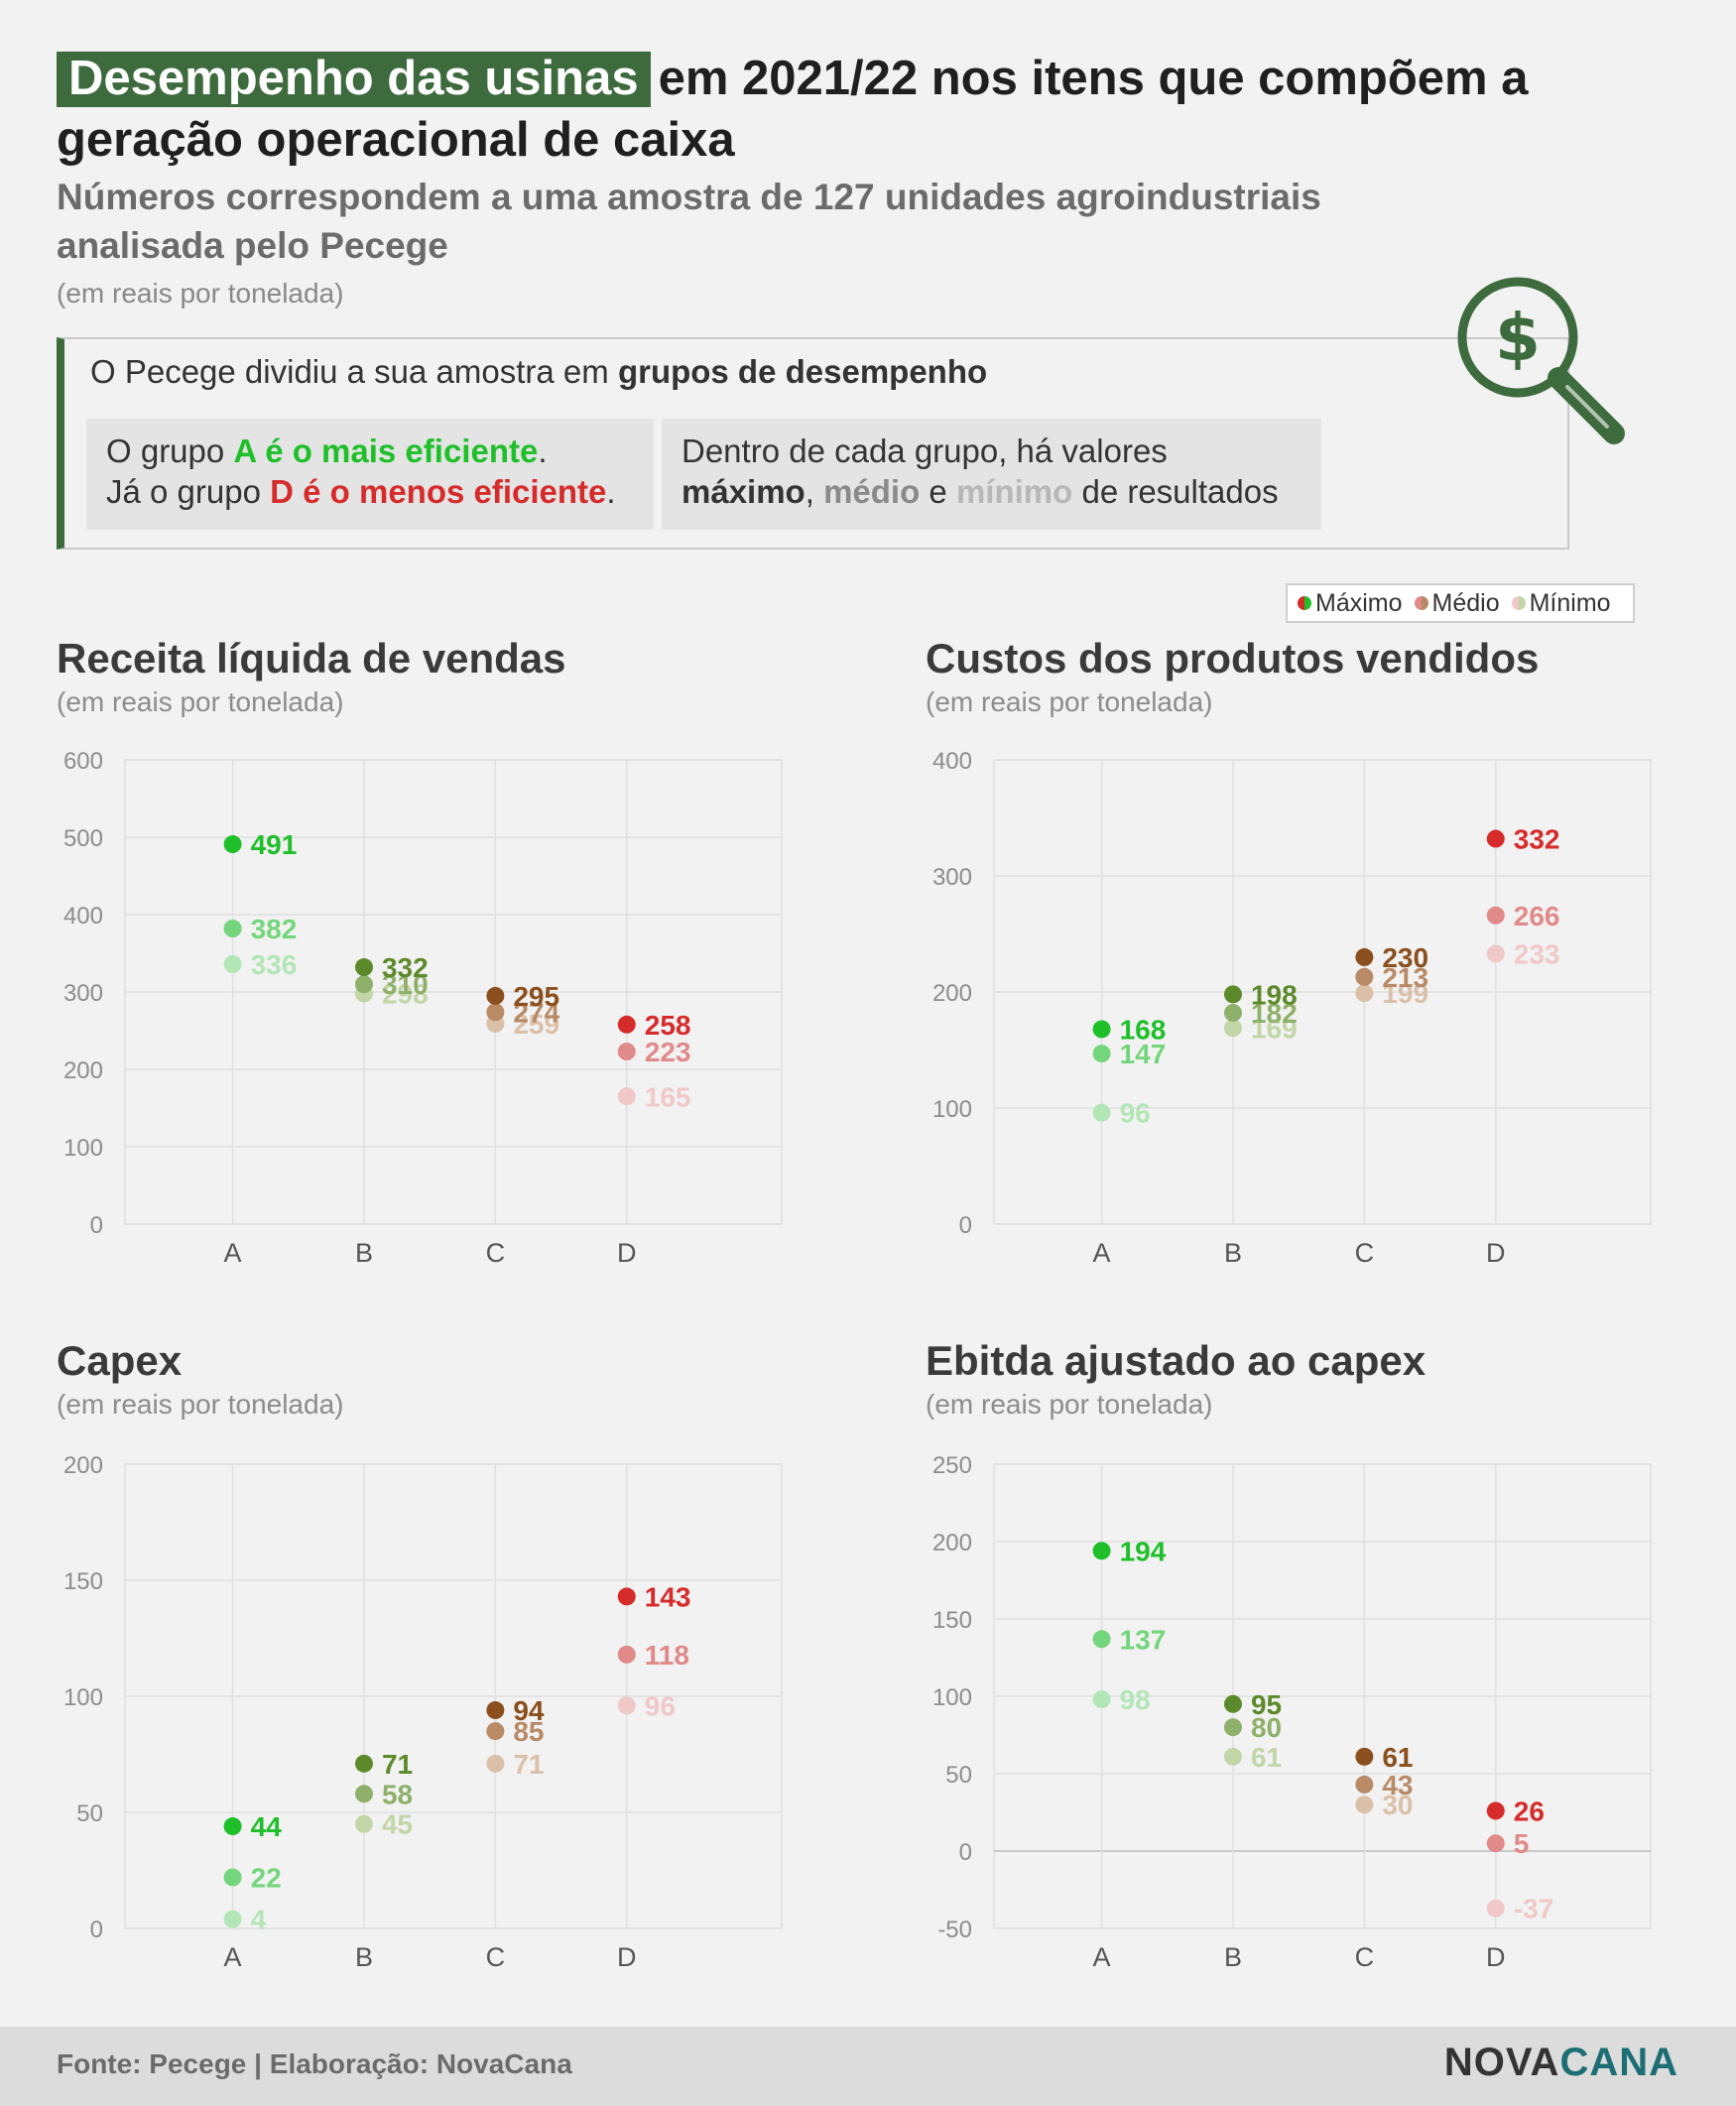 This screenshot has width=1736, height=2106. I want to click on data-label-b-med: 310, so click(405, 984).